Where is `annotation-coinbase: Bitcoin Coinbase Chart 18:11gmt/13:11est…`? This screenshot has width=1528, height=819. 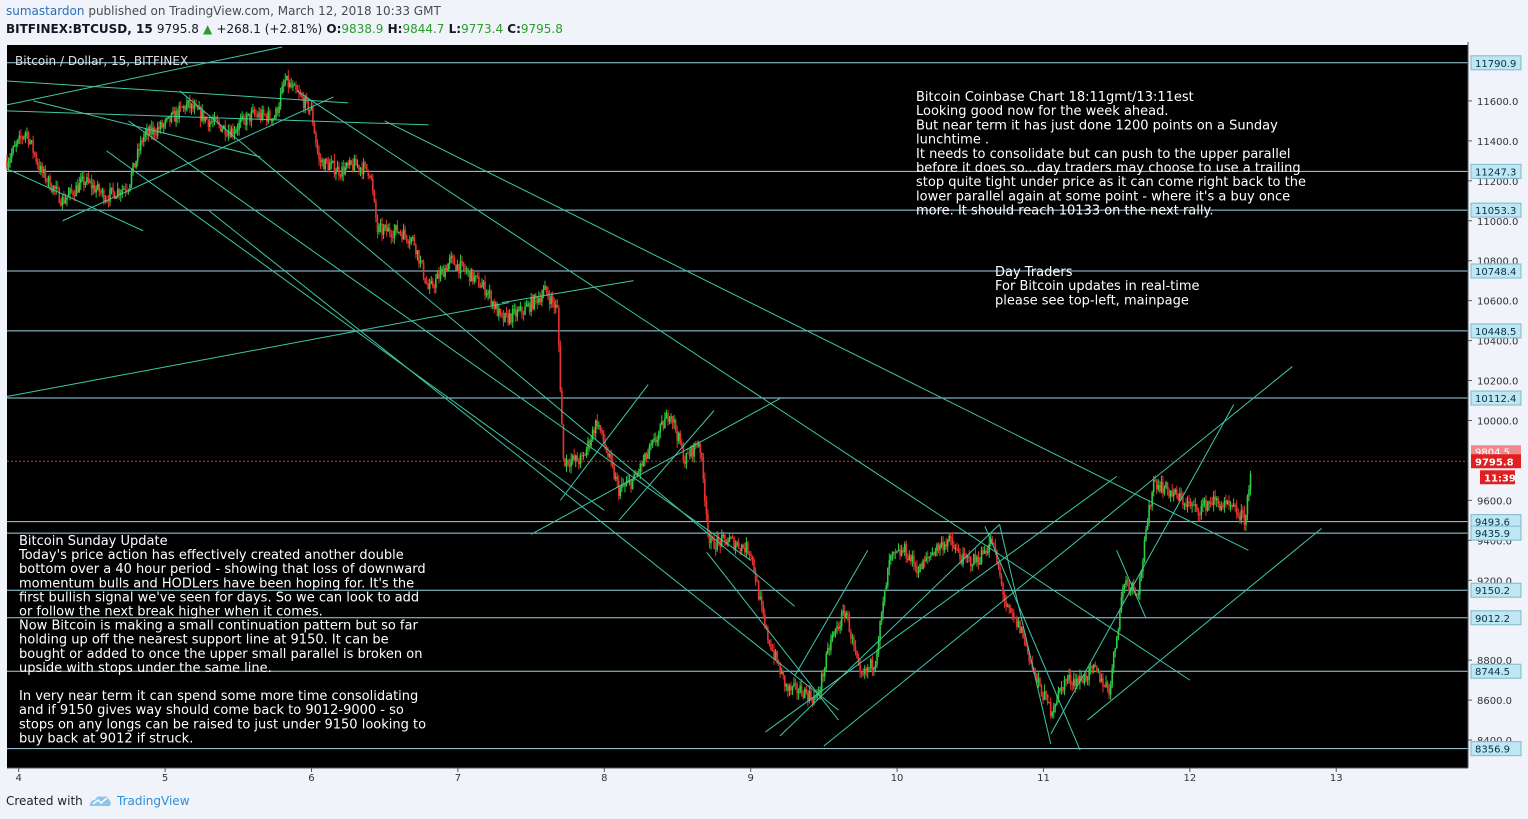 annotation-coinbase: Bitcoin Coinbase Chart 18:11gmt/13:11est… is located at coordinates (1111, 154).